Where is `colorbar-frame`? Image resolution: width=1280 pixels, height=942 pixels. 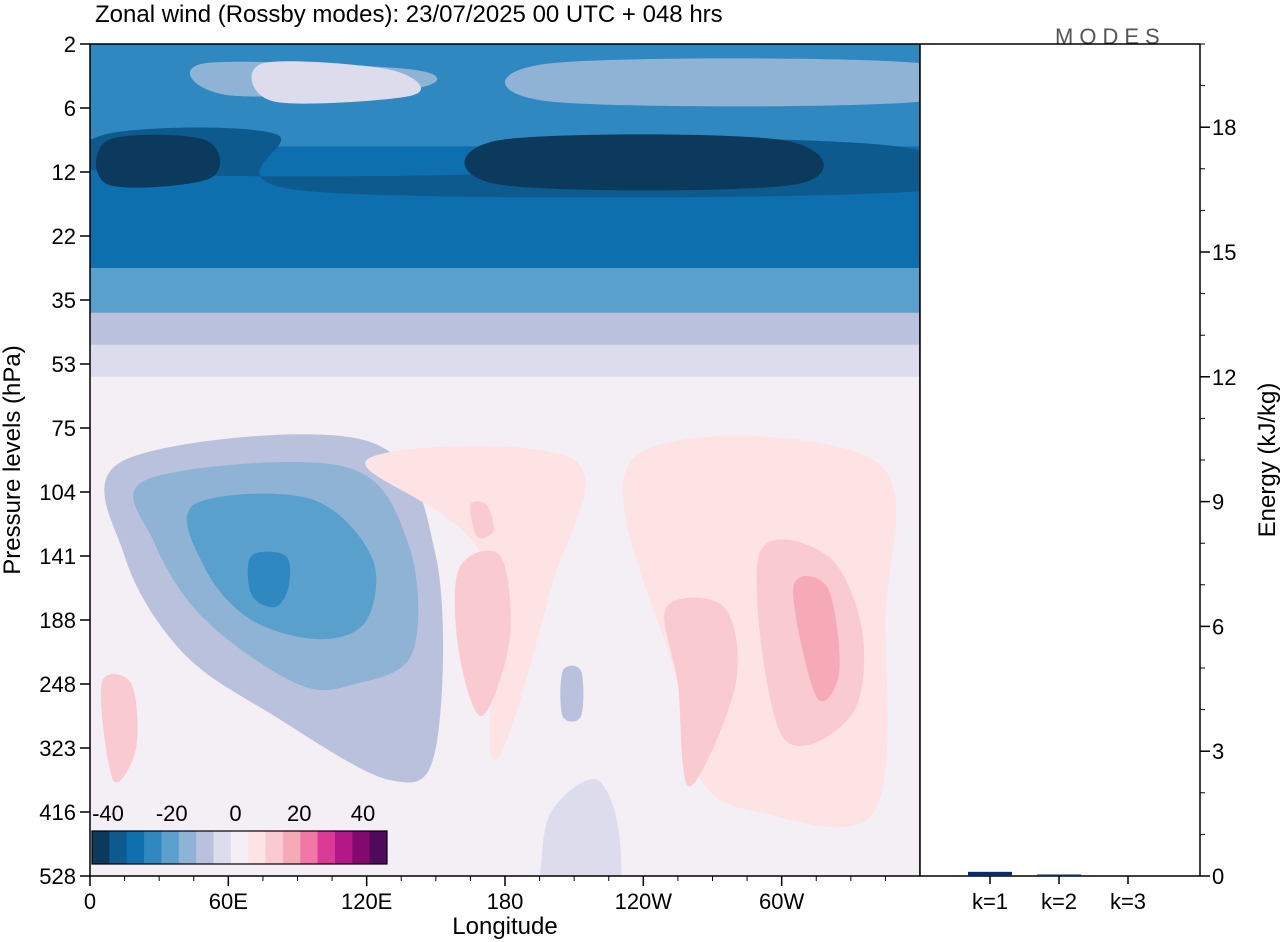
colorbar-frame is located at coordinates (239, 847).